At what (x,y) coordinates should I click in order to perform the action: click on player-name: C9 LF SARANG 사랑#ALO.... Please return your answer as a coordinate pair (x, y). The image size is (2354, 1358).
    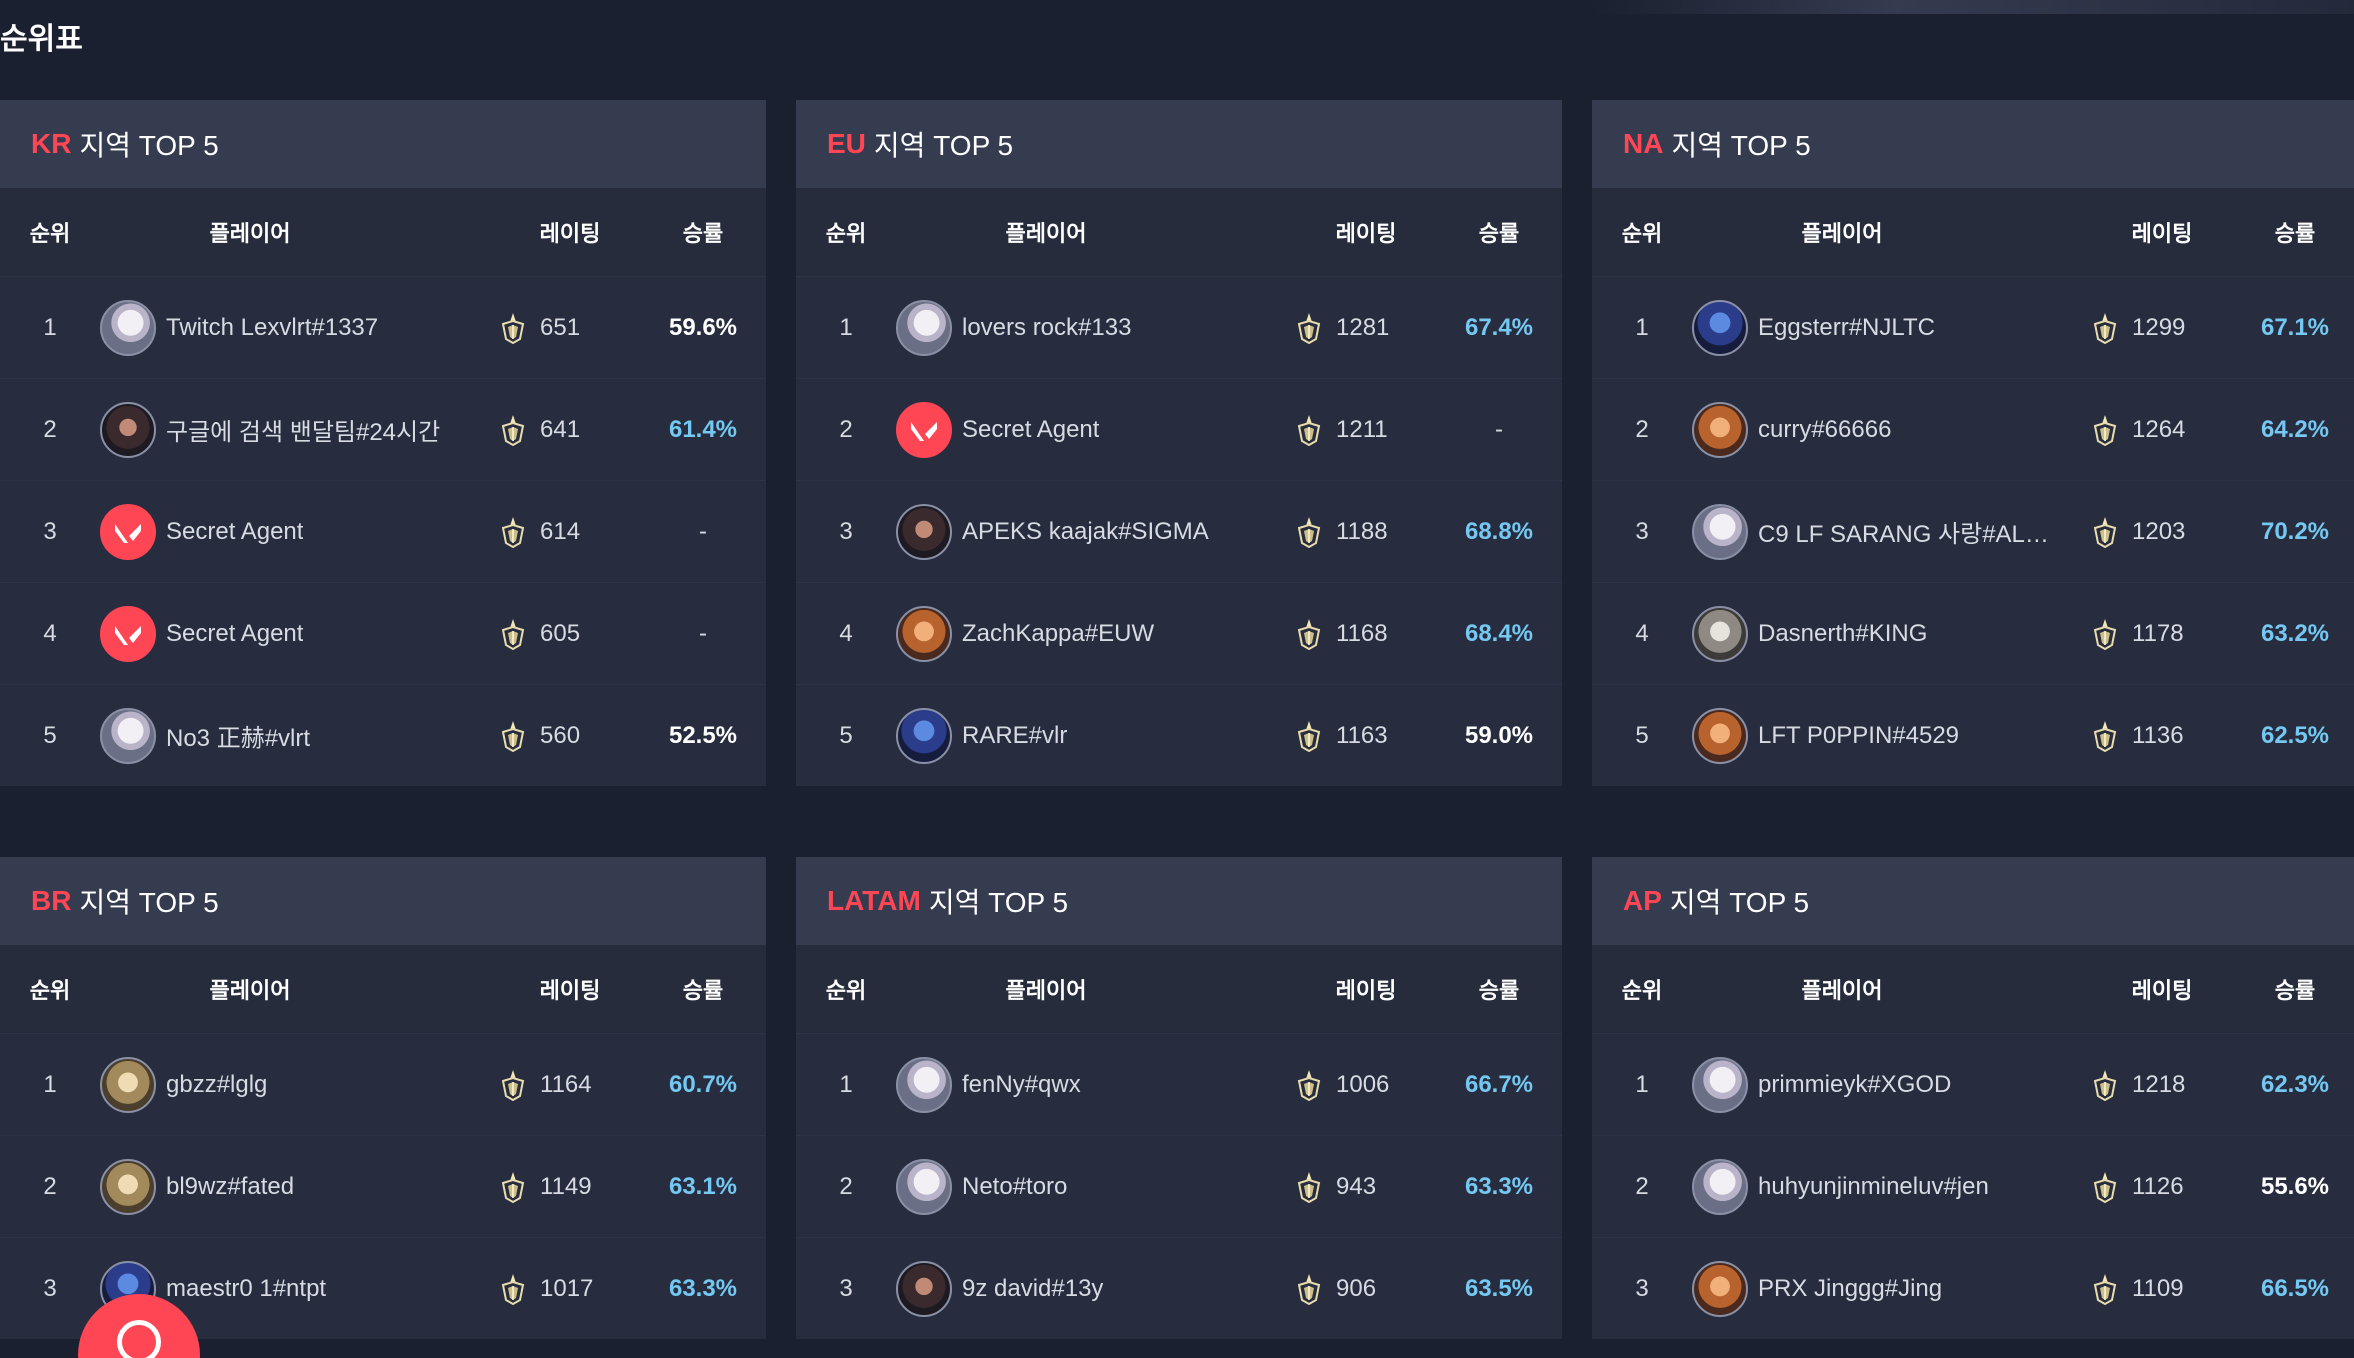
    Looking at the image, I should click on (1908, 534).